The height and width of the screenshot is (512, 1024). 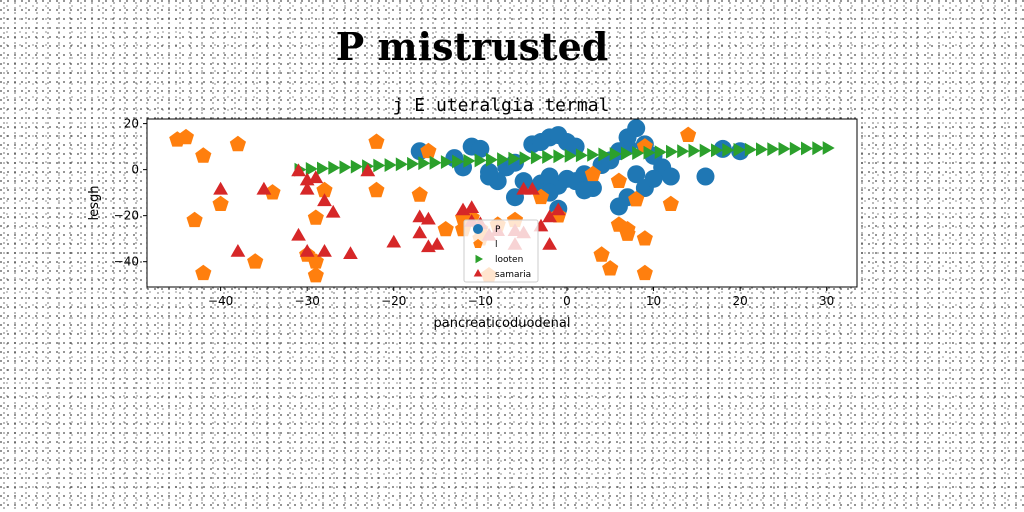 What do you see at coordinates (478, 273) in the screenshot?
I see `legend-marker-samaria` at bounding box center [478, 273].